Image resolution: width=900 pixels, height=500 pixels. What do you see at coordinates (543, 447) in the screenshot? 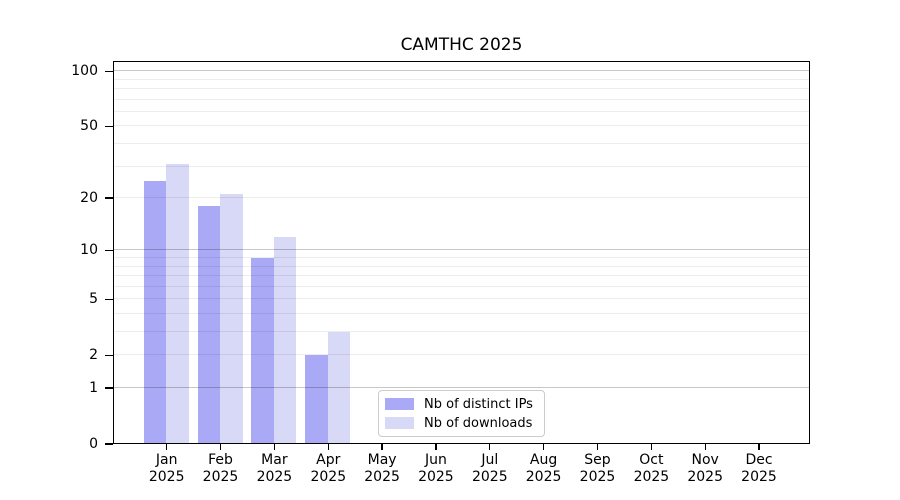
I see `x-tick-mark-aug` at bounding box center [543, 447].